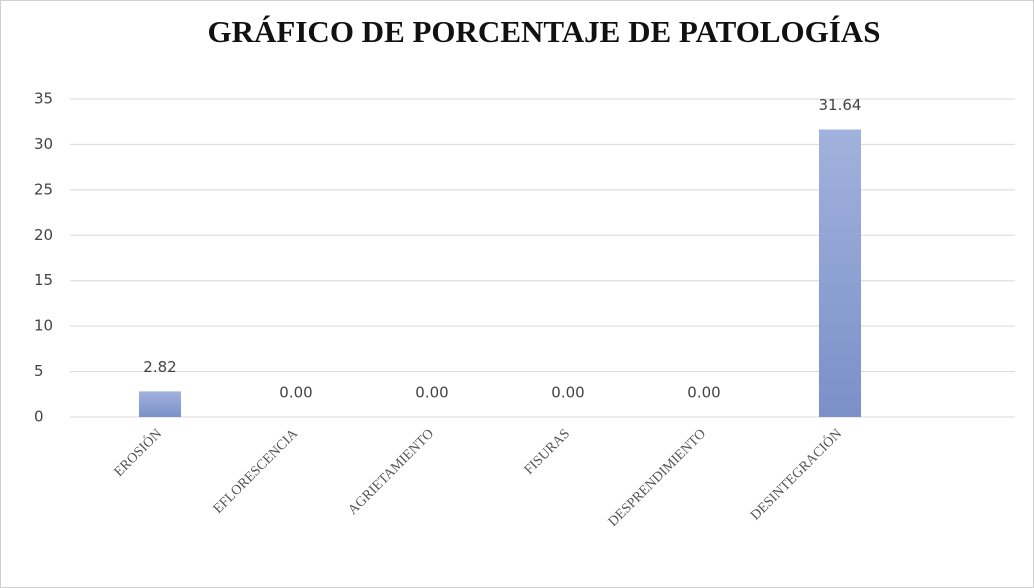 The height and width of the screenshot is (588, 1034). What do you see at coordinates (43, 144) in the screenshot?
I see `y-tick-label: 30` at bounding box center [43, 144].